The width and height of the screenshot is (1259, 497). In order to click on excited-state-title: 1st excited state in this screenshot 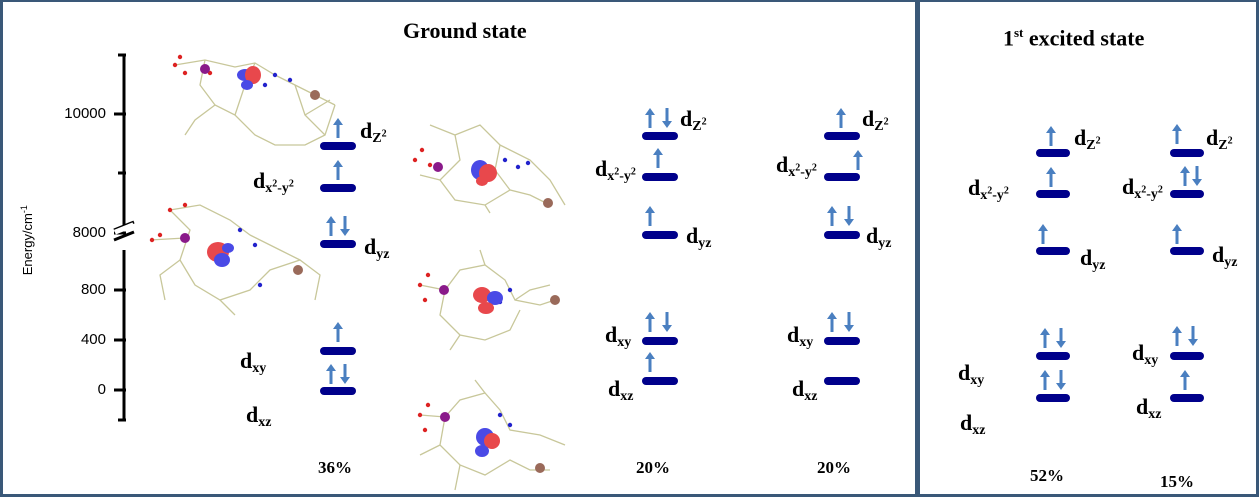, I will do `click(1073, 38)`.